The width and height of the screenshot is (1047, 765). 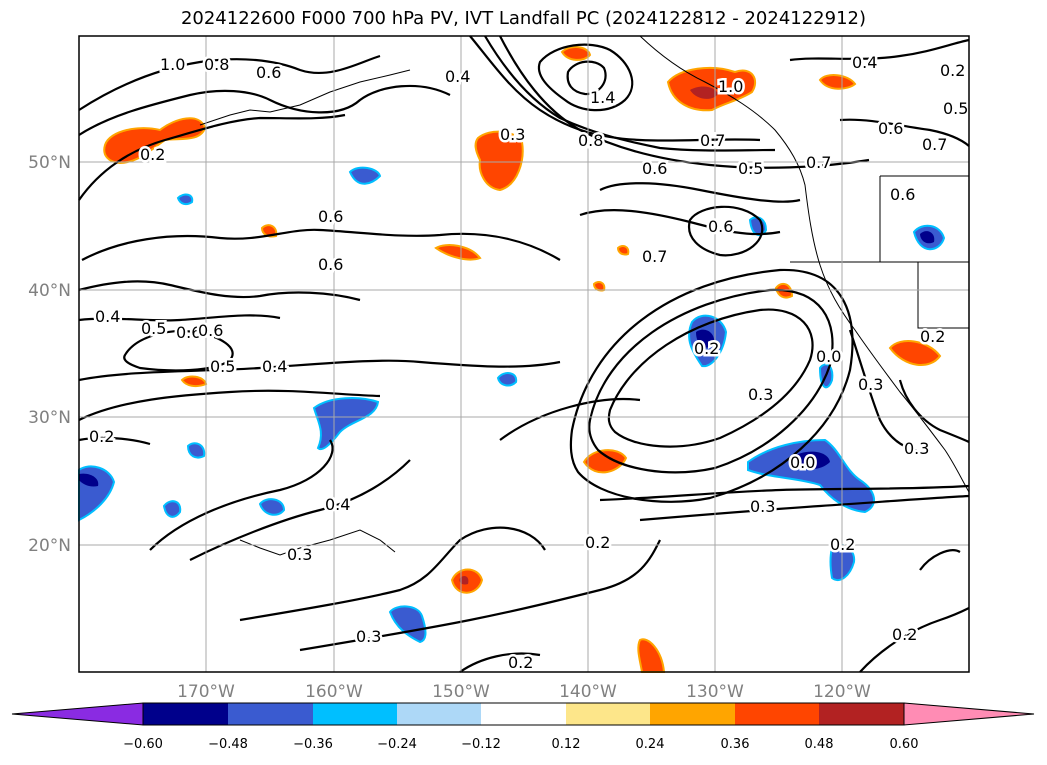 I want to click on latitude-labels: 50°N 40°N 30°N 20°N, so click(x=49, y=354).